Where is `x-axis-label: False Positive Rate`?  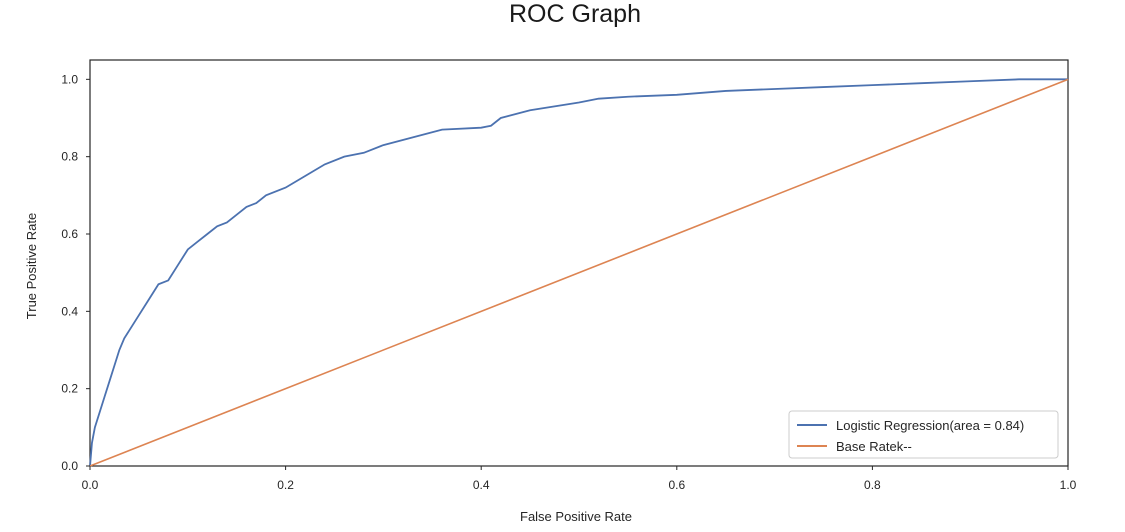 x-axis-label: False Positive Rate is located at coordinates (576, 516).